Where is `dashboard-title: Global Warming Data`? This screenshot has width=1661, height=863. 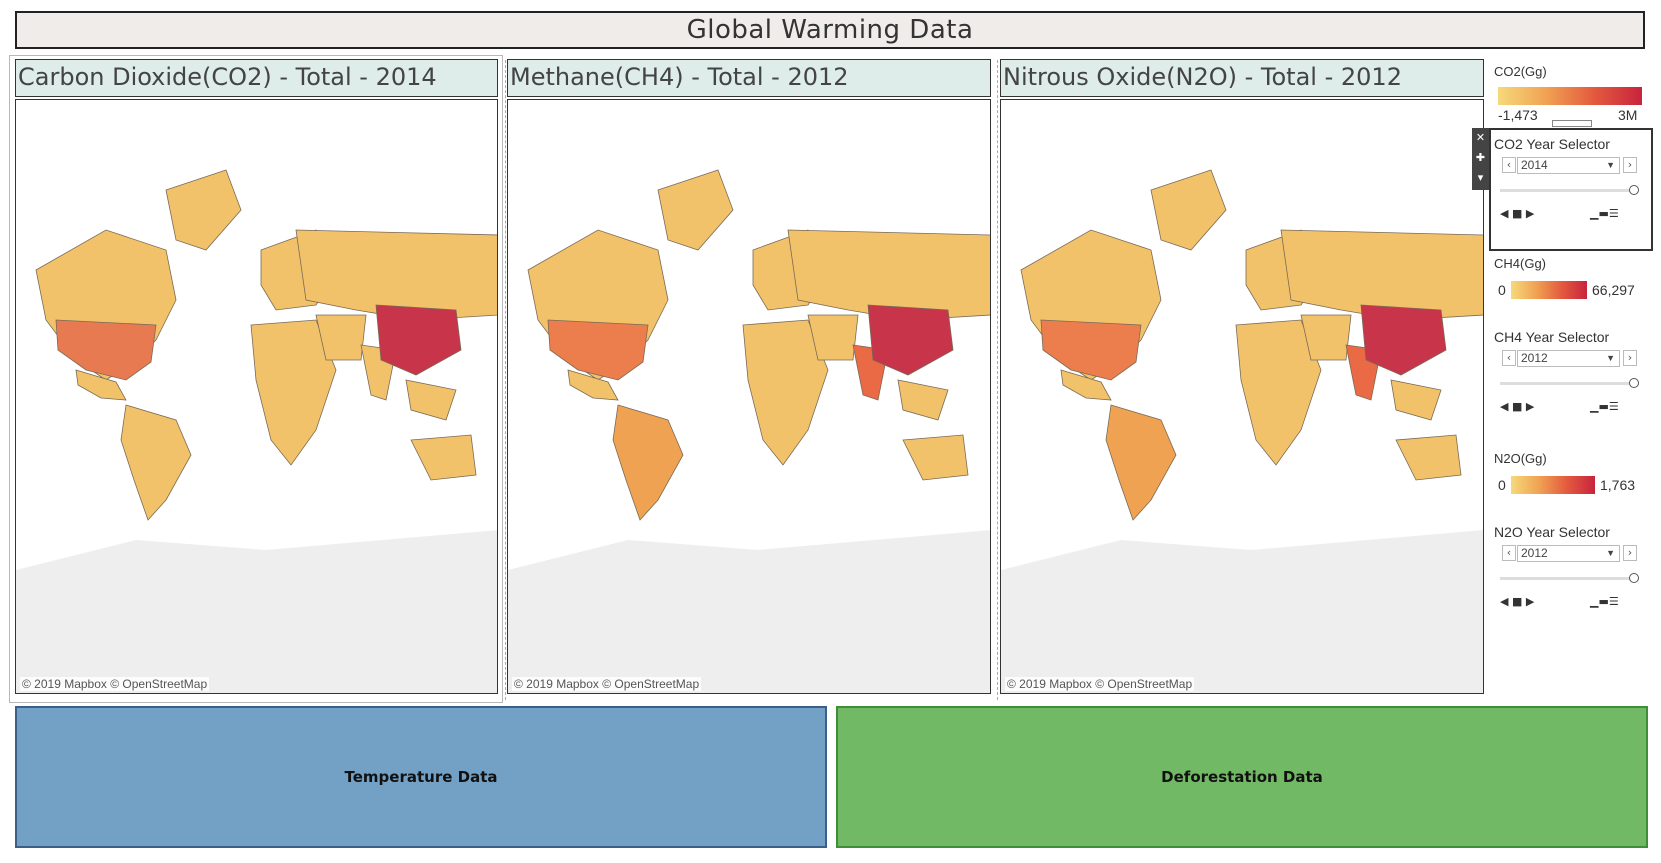
dashboard-title: Global Warming Data is located at coordinates (830, 30).